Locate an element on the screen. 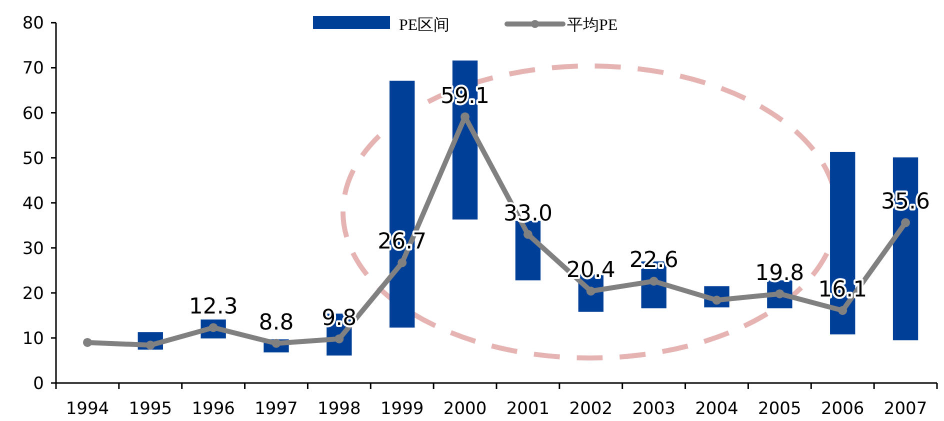 The image size is (944, 421). text: 22.6 is located at coordinates (653, 261).